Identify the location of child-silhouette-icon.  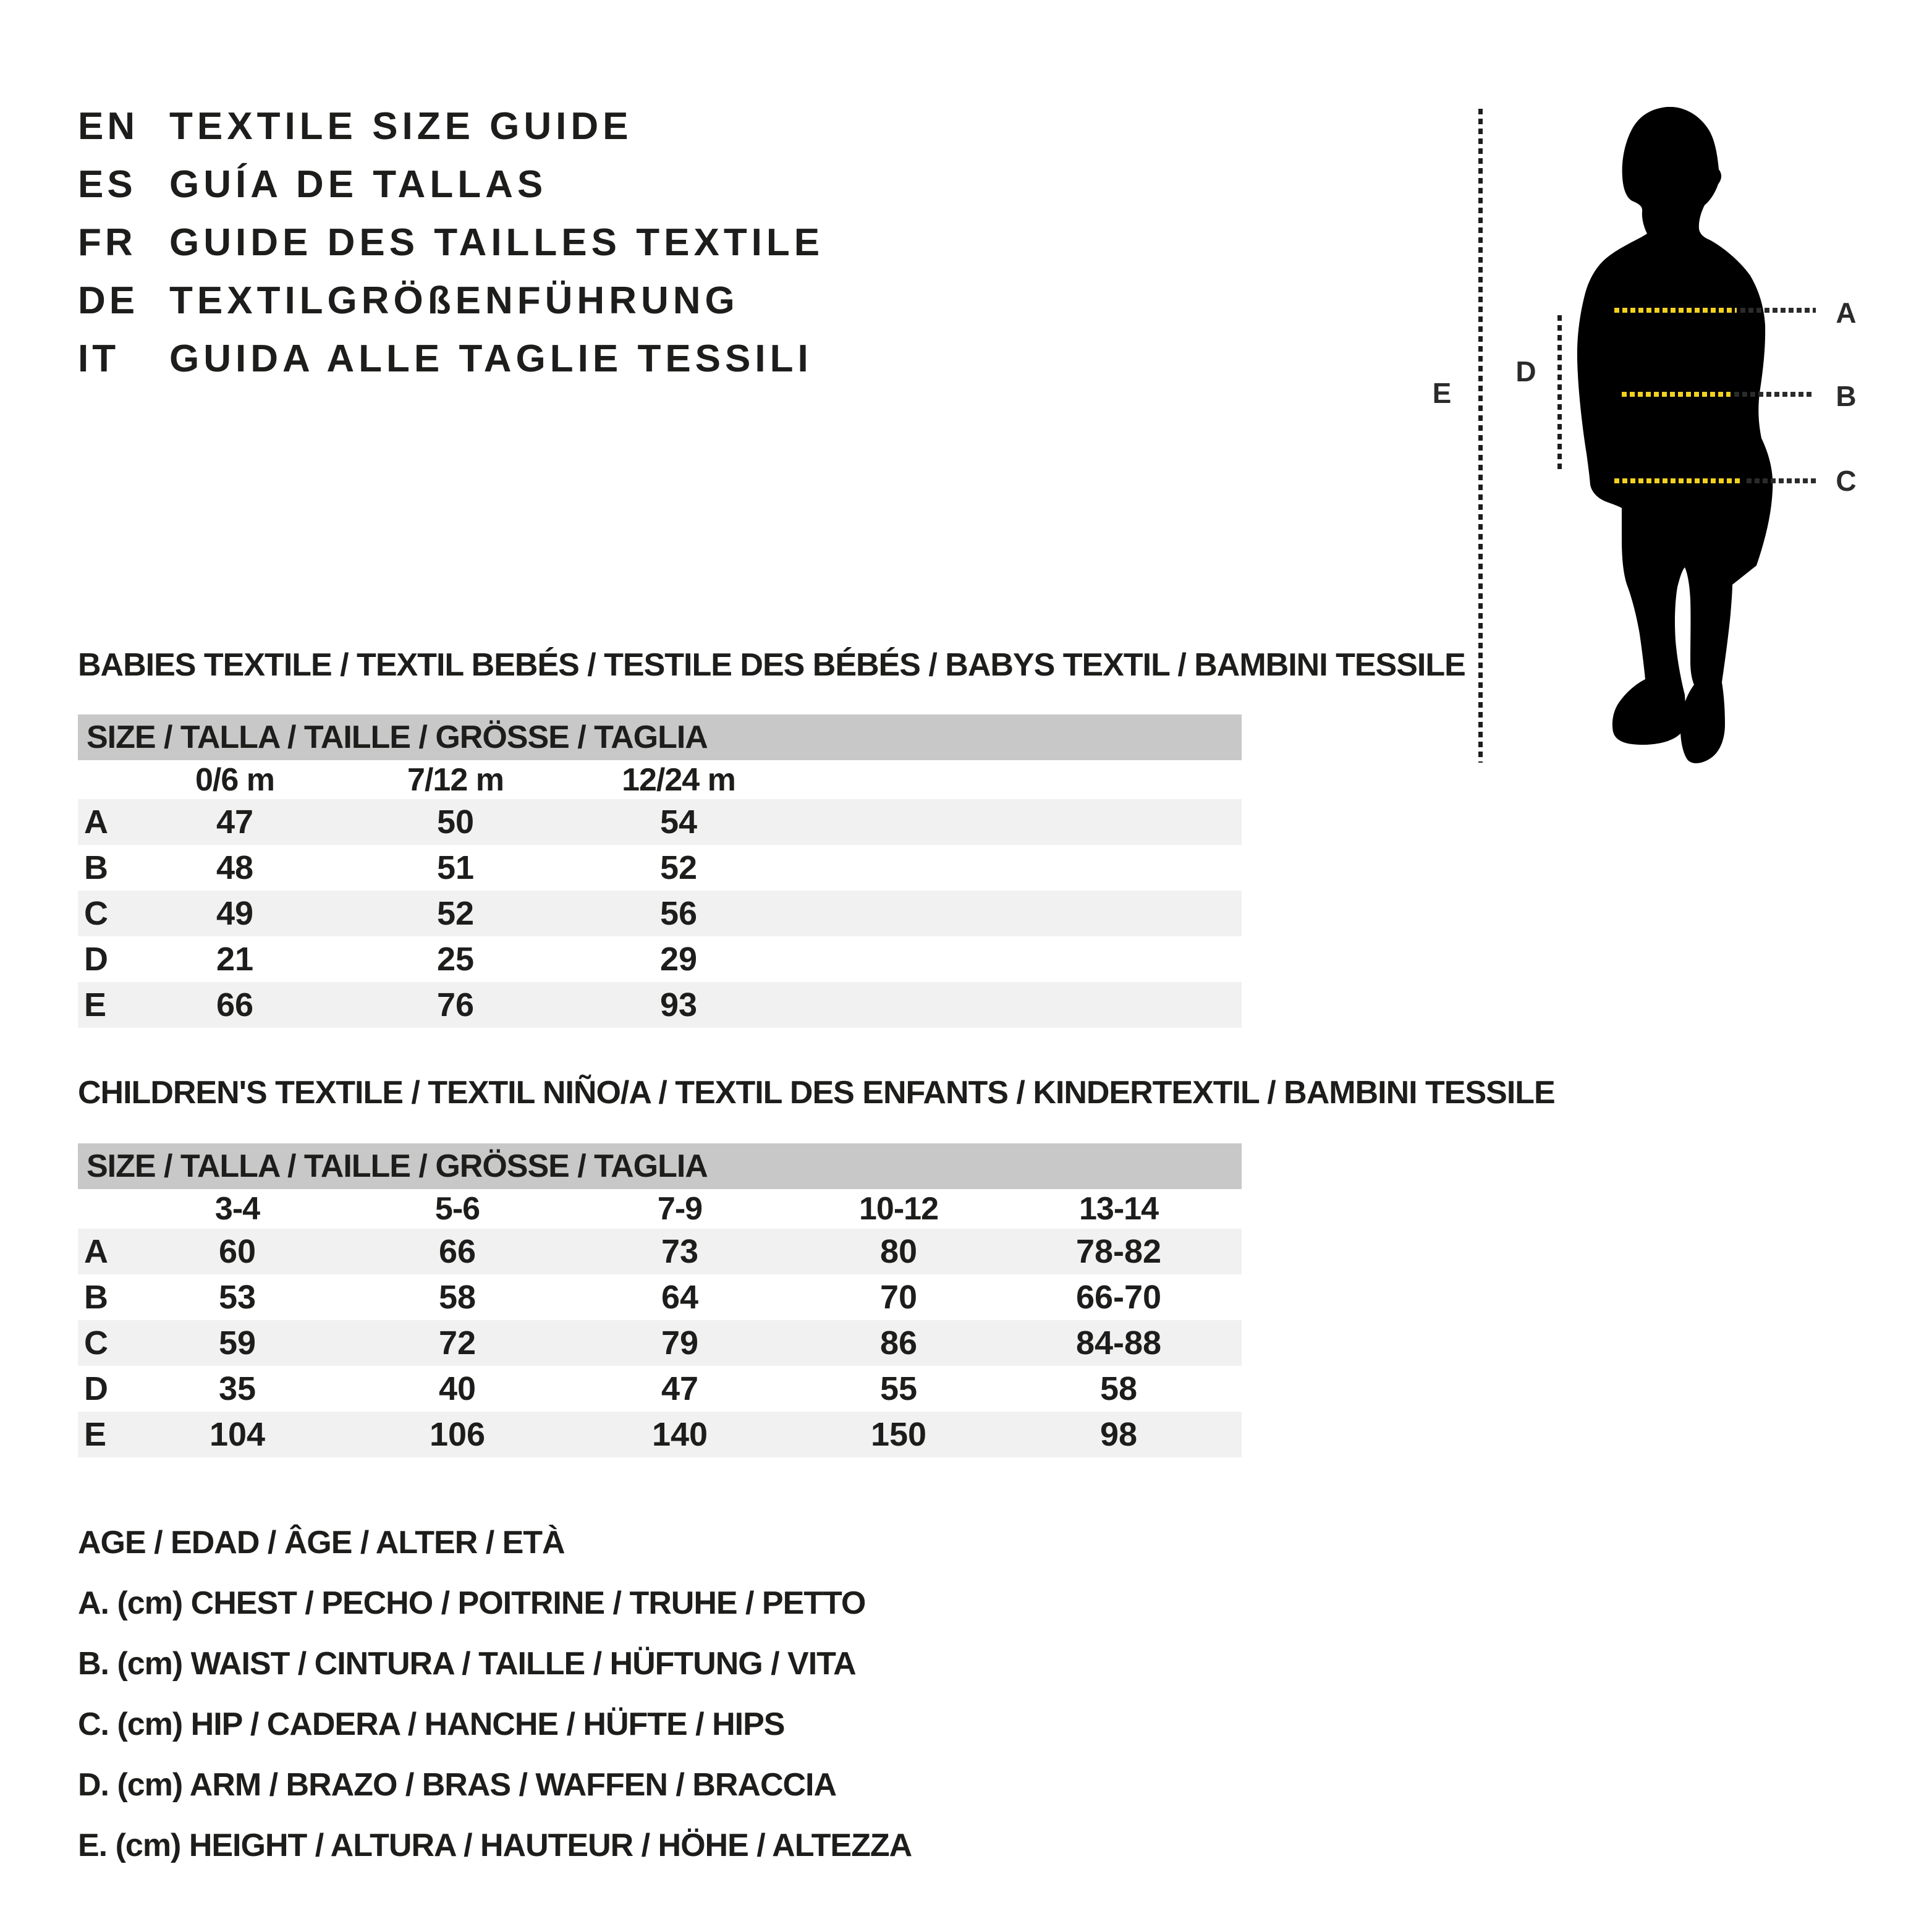
(1675, 435).